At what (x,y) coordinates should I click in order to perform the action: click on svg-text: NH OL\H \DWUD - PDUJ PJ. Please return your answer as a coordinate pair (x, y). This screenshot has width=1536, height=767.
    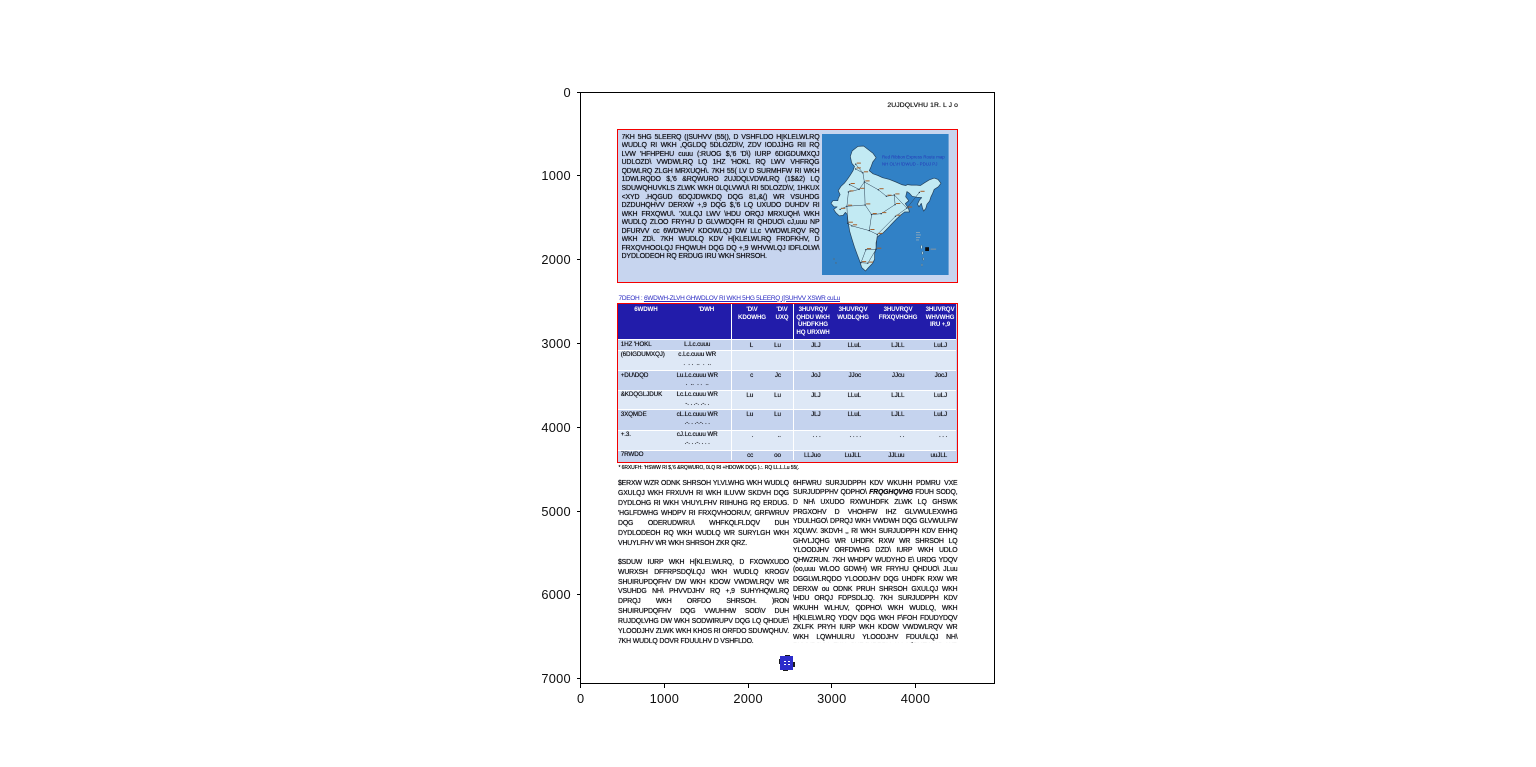
    Looking at the image, I should click on (909, 164).